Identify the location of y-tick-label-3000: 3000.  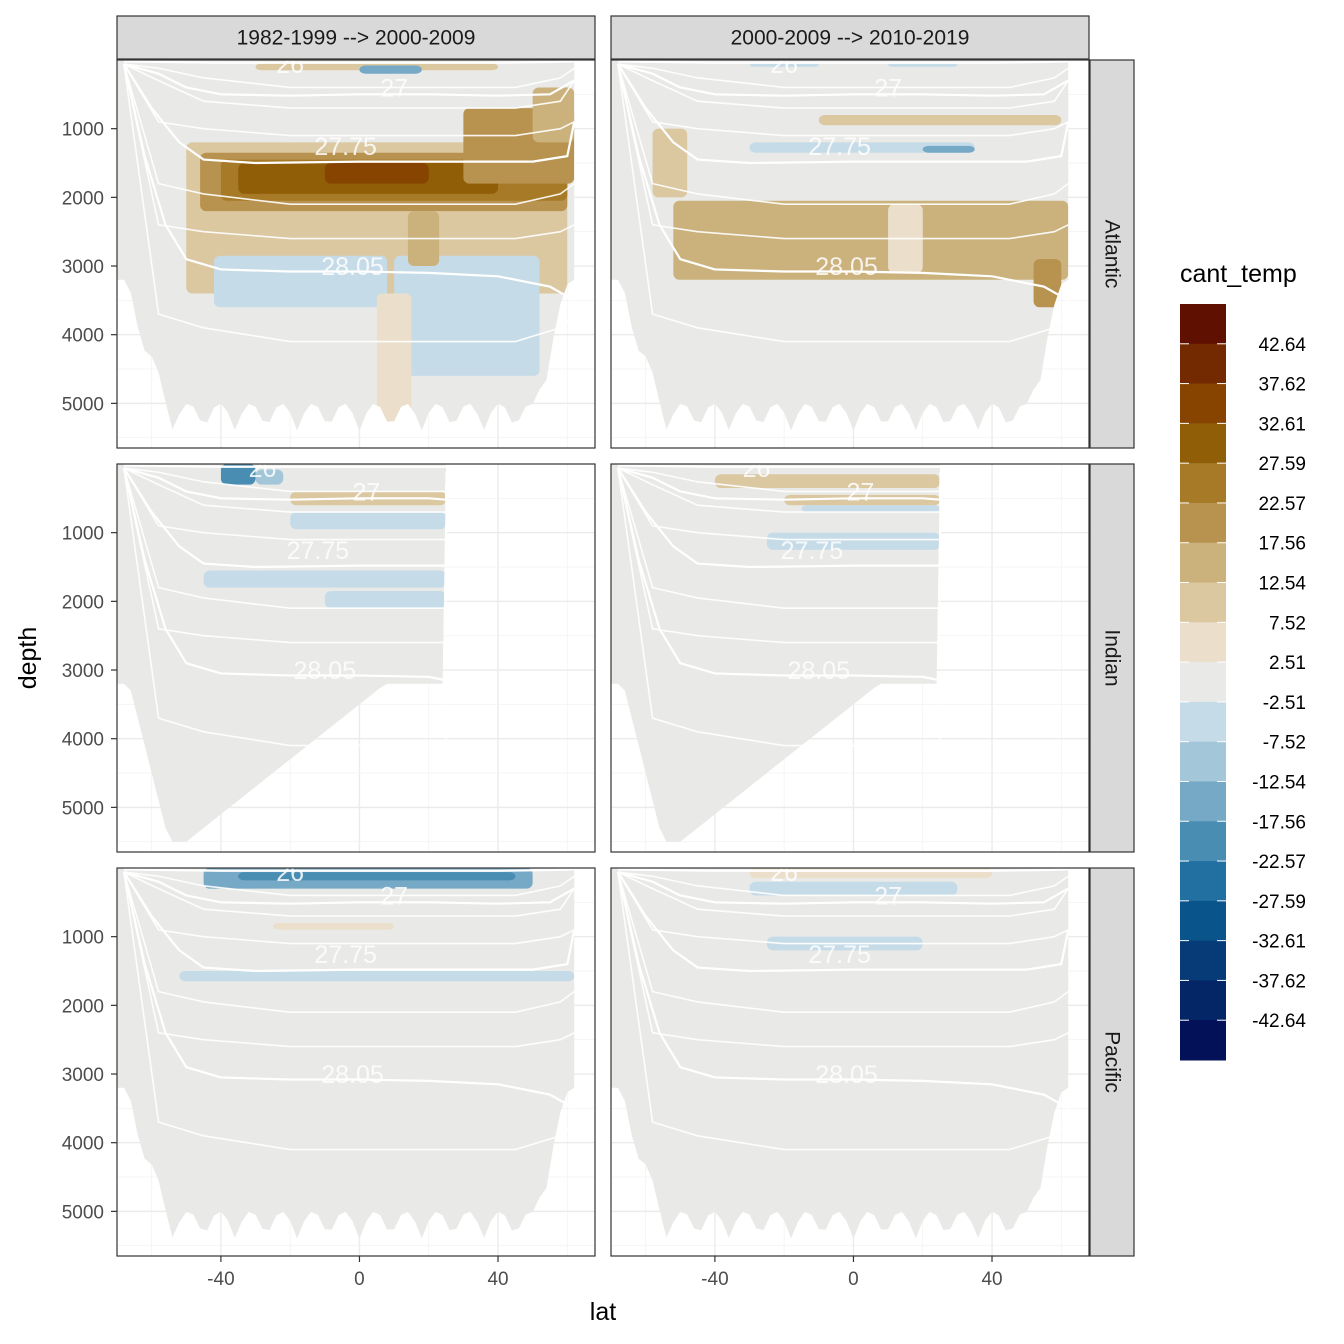
(83, 267).